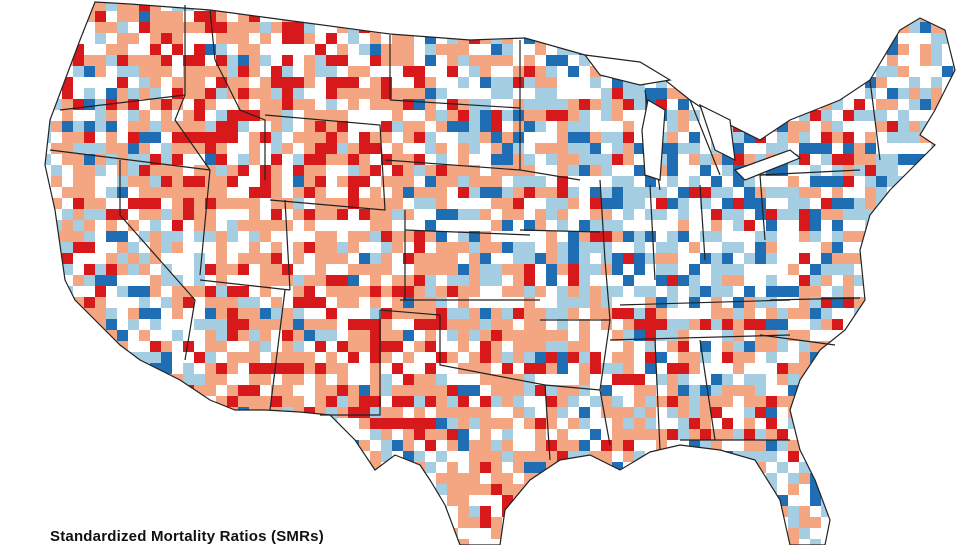 The height and width of the screenshot is (545, 970). What do you see at coordinates (452, 165) in the screenshot?
I see `border-sd-ne` at bounding box center [452, 165].